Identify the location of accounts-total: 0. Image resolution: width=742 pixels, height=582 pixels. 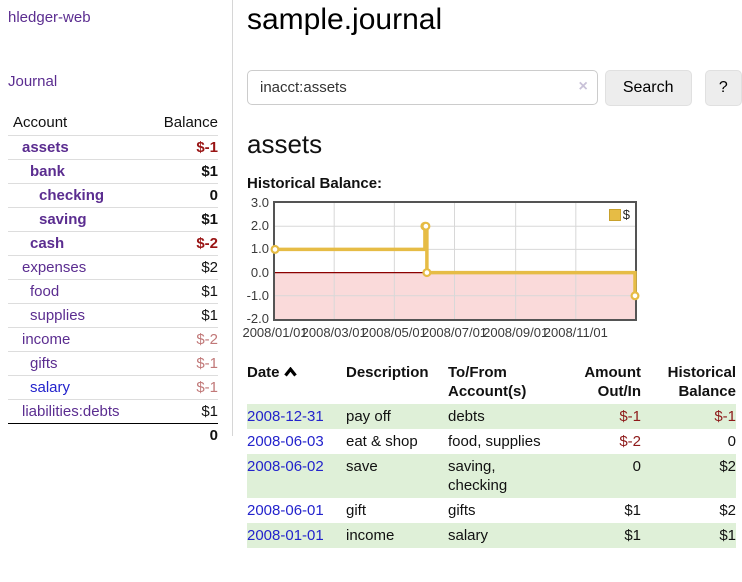
(183, 435).